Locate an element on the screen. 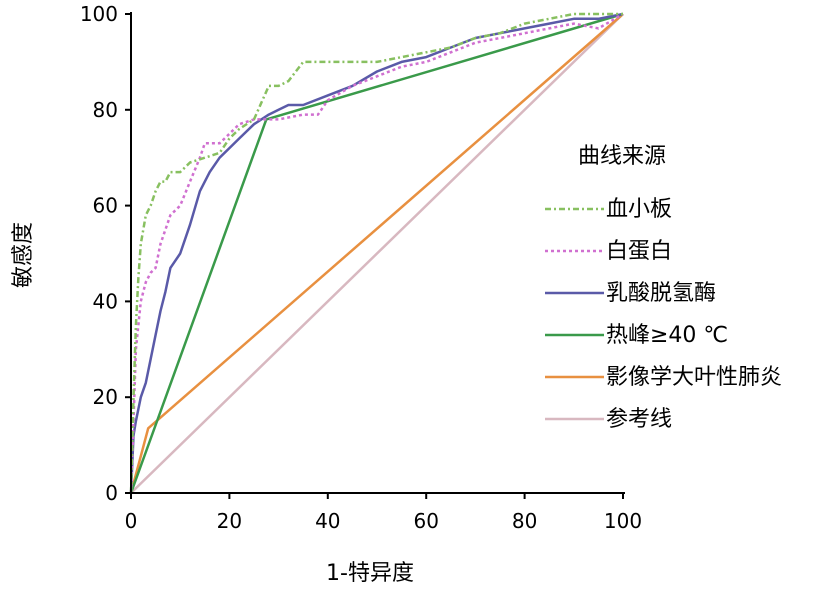 This screenshot has width=827, height=596. x-tick-label: 100 is located at coordinates (623, 521).